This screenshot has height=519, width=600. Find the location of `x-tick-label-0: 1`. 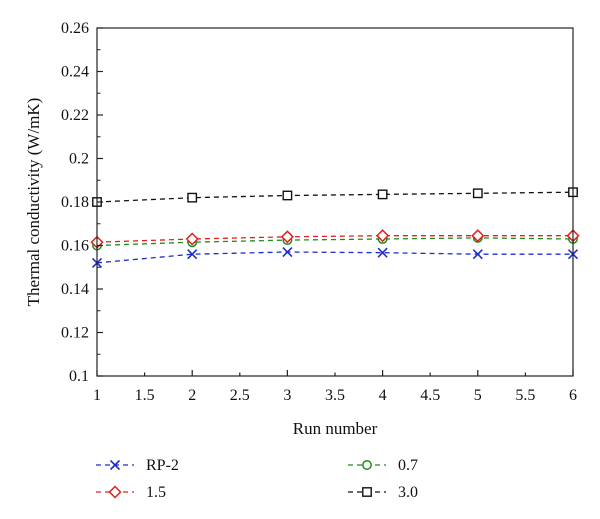

x-tick-label-0: 1 is located at coordinates (97, 395).